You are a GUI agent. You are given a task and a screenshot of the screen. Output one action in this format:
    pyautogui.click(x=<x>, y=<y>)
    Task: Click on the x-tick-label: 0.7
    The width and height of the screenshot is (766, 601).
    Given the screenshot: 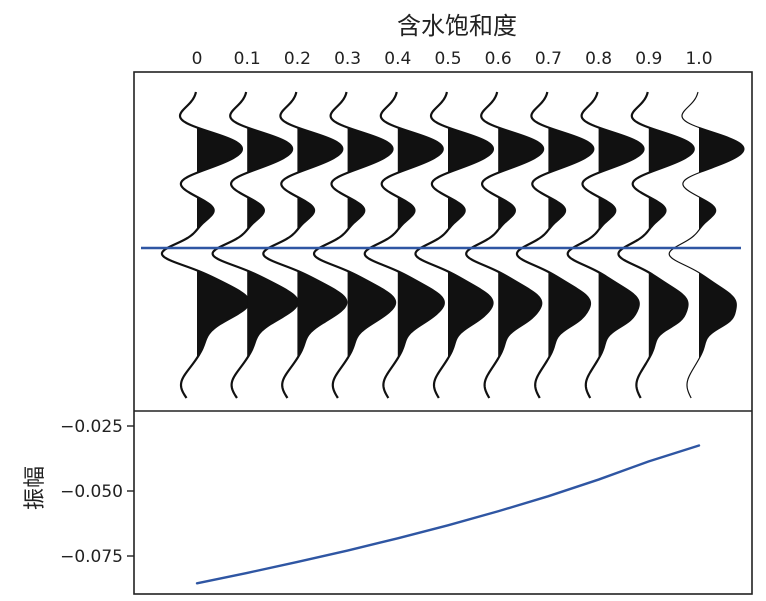 What is the action you would take?
    pyautogui.click(x=548, y=59)
    